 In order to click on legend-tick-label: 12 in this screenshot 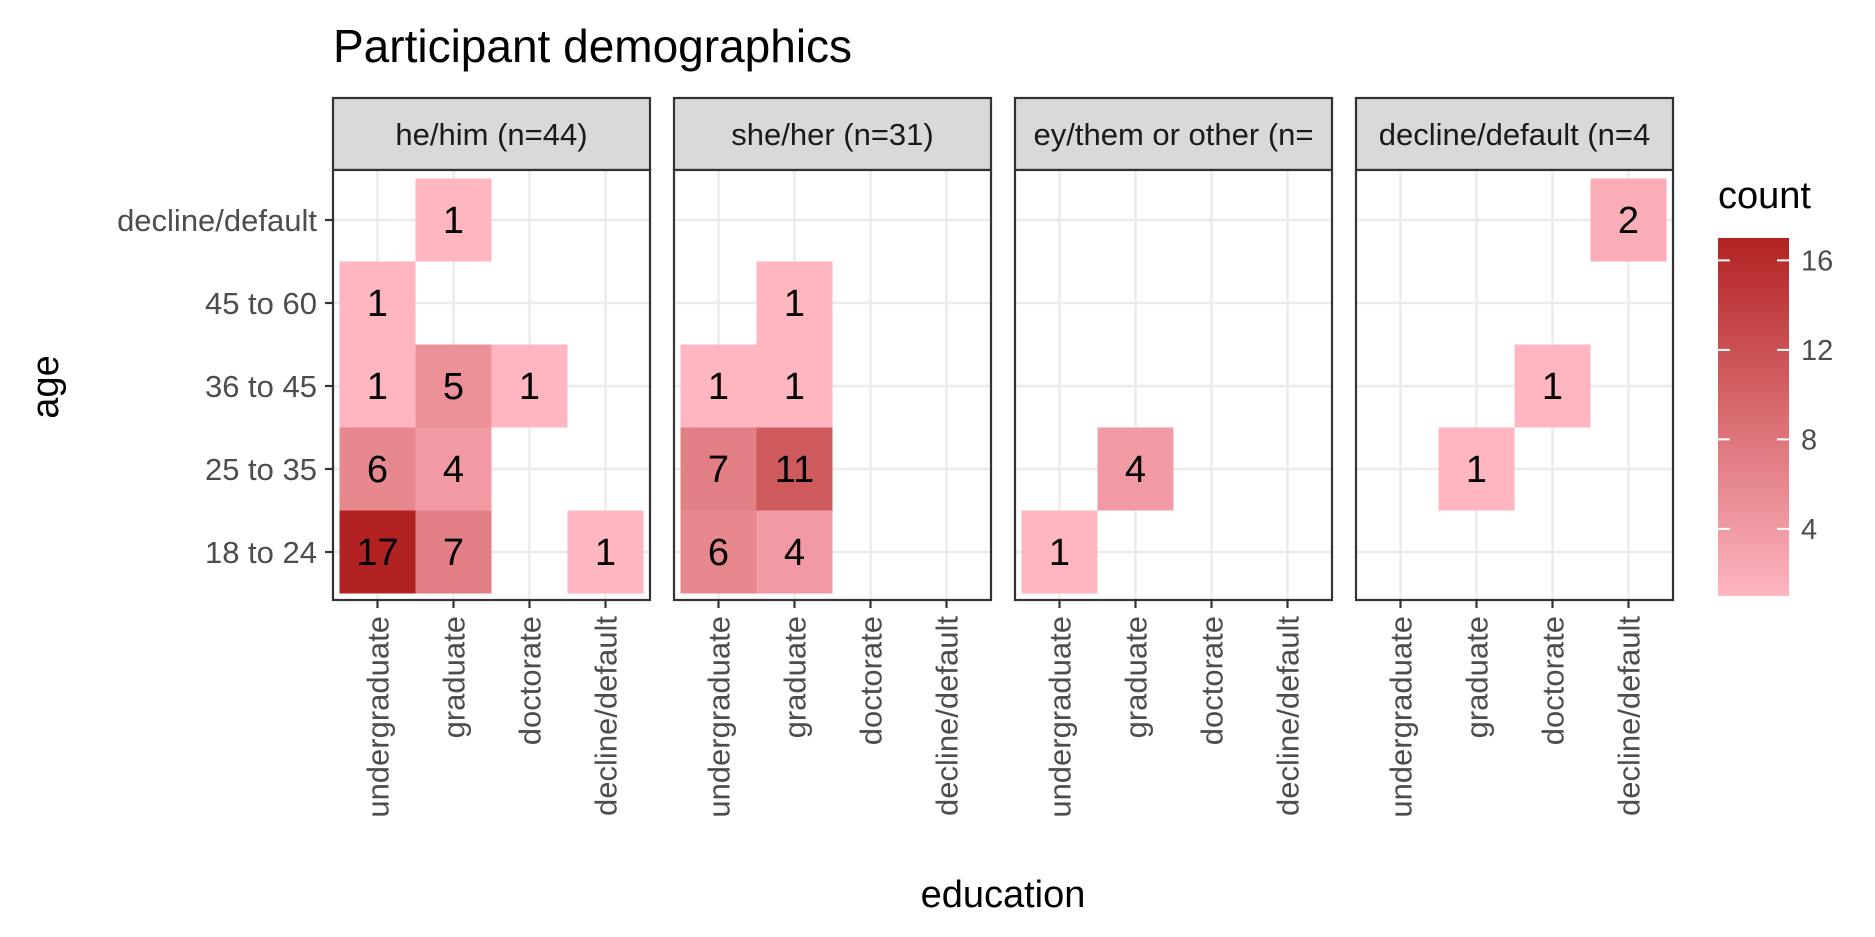, I will do `click(1817, 351)`.